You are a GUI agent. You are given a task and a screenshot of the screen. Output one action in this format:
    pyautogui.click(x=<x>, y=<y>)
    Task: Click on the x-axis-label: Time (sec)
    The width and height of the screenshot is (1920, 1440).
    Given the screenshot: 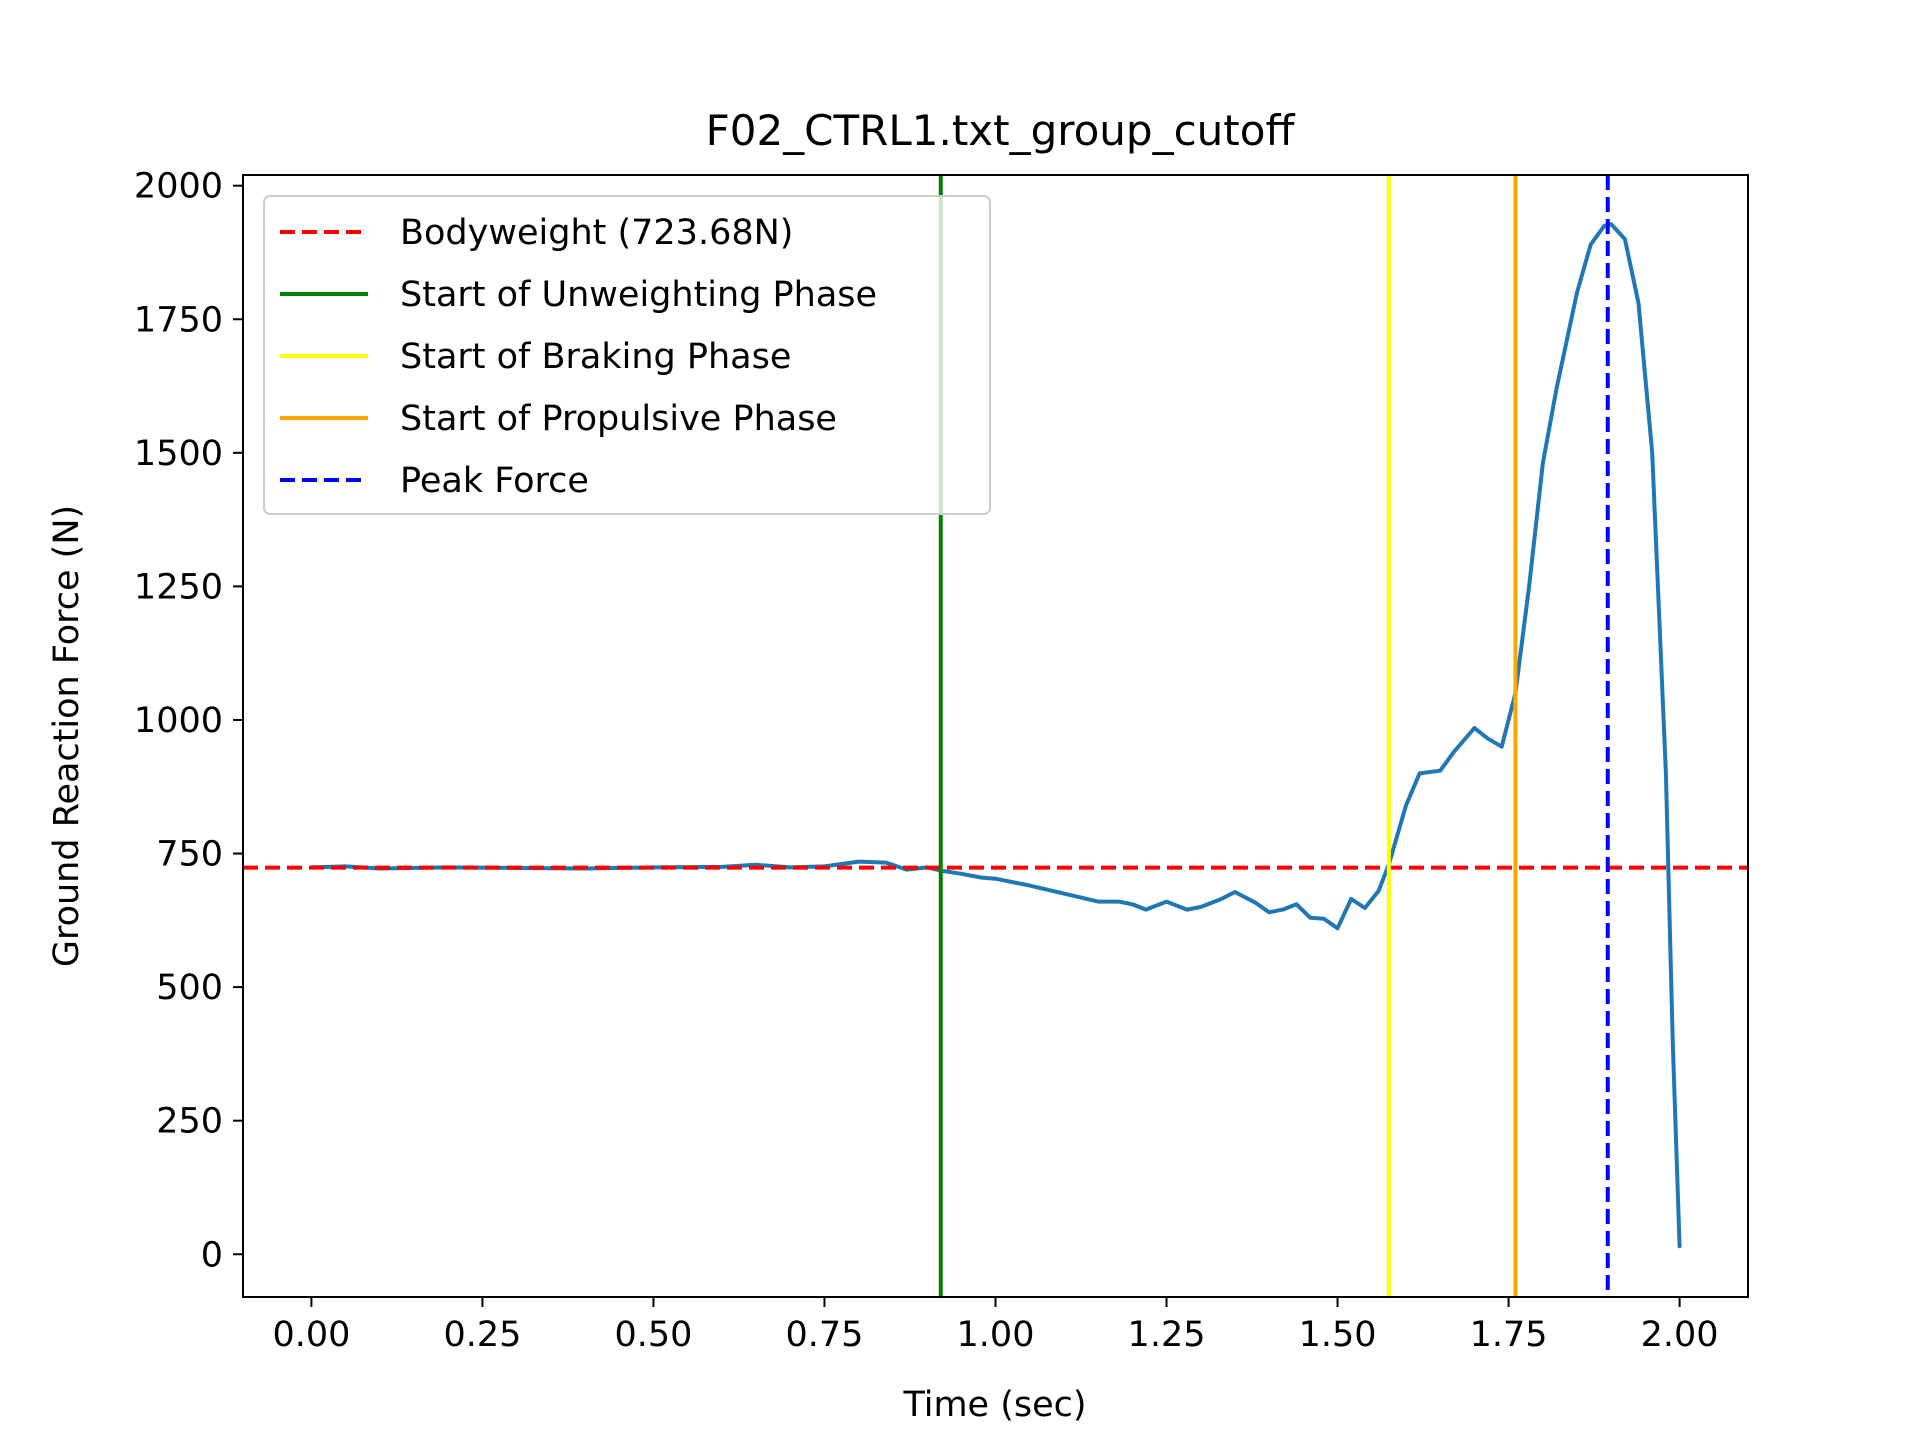 What is the action you would take?
    pyautogui.click(x=994, y=1405)
    